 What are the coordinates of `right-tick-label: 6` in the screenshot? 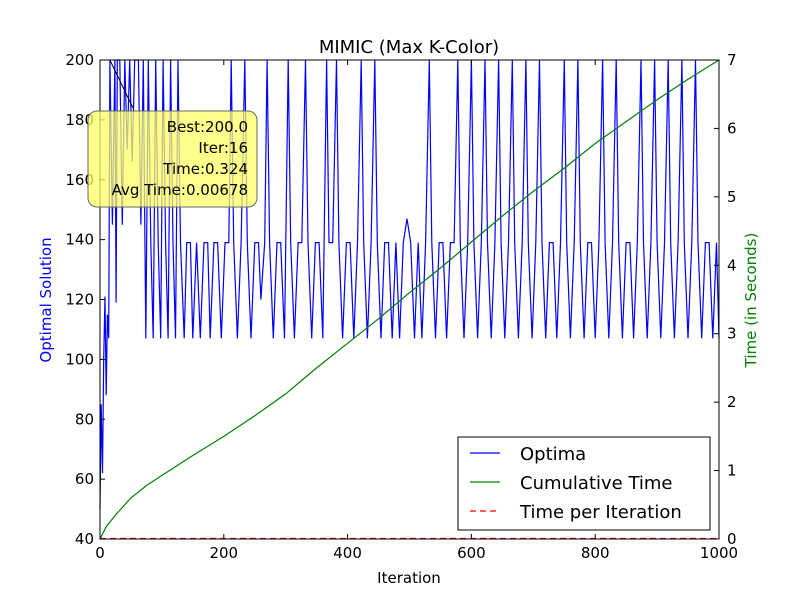 It's located at (732, 128).